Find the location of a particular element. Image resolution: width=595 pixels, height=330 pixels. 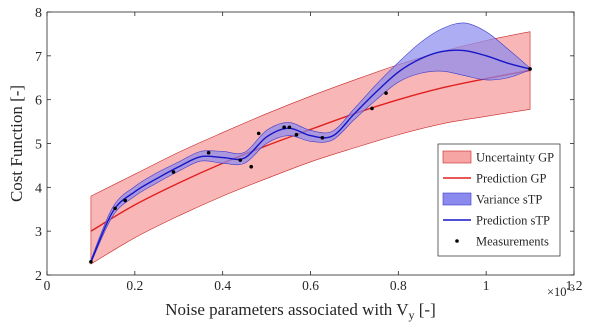

x-axis-label: Noise parameters associated with Vy [-] is located at coordinates (300, 311).